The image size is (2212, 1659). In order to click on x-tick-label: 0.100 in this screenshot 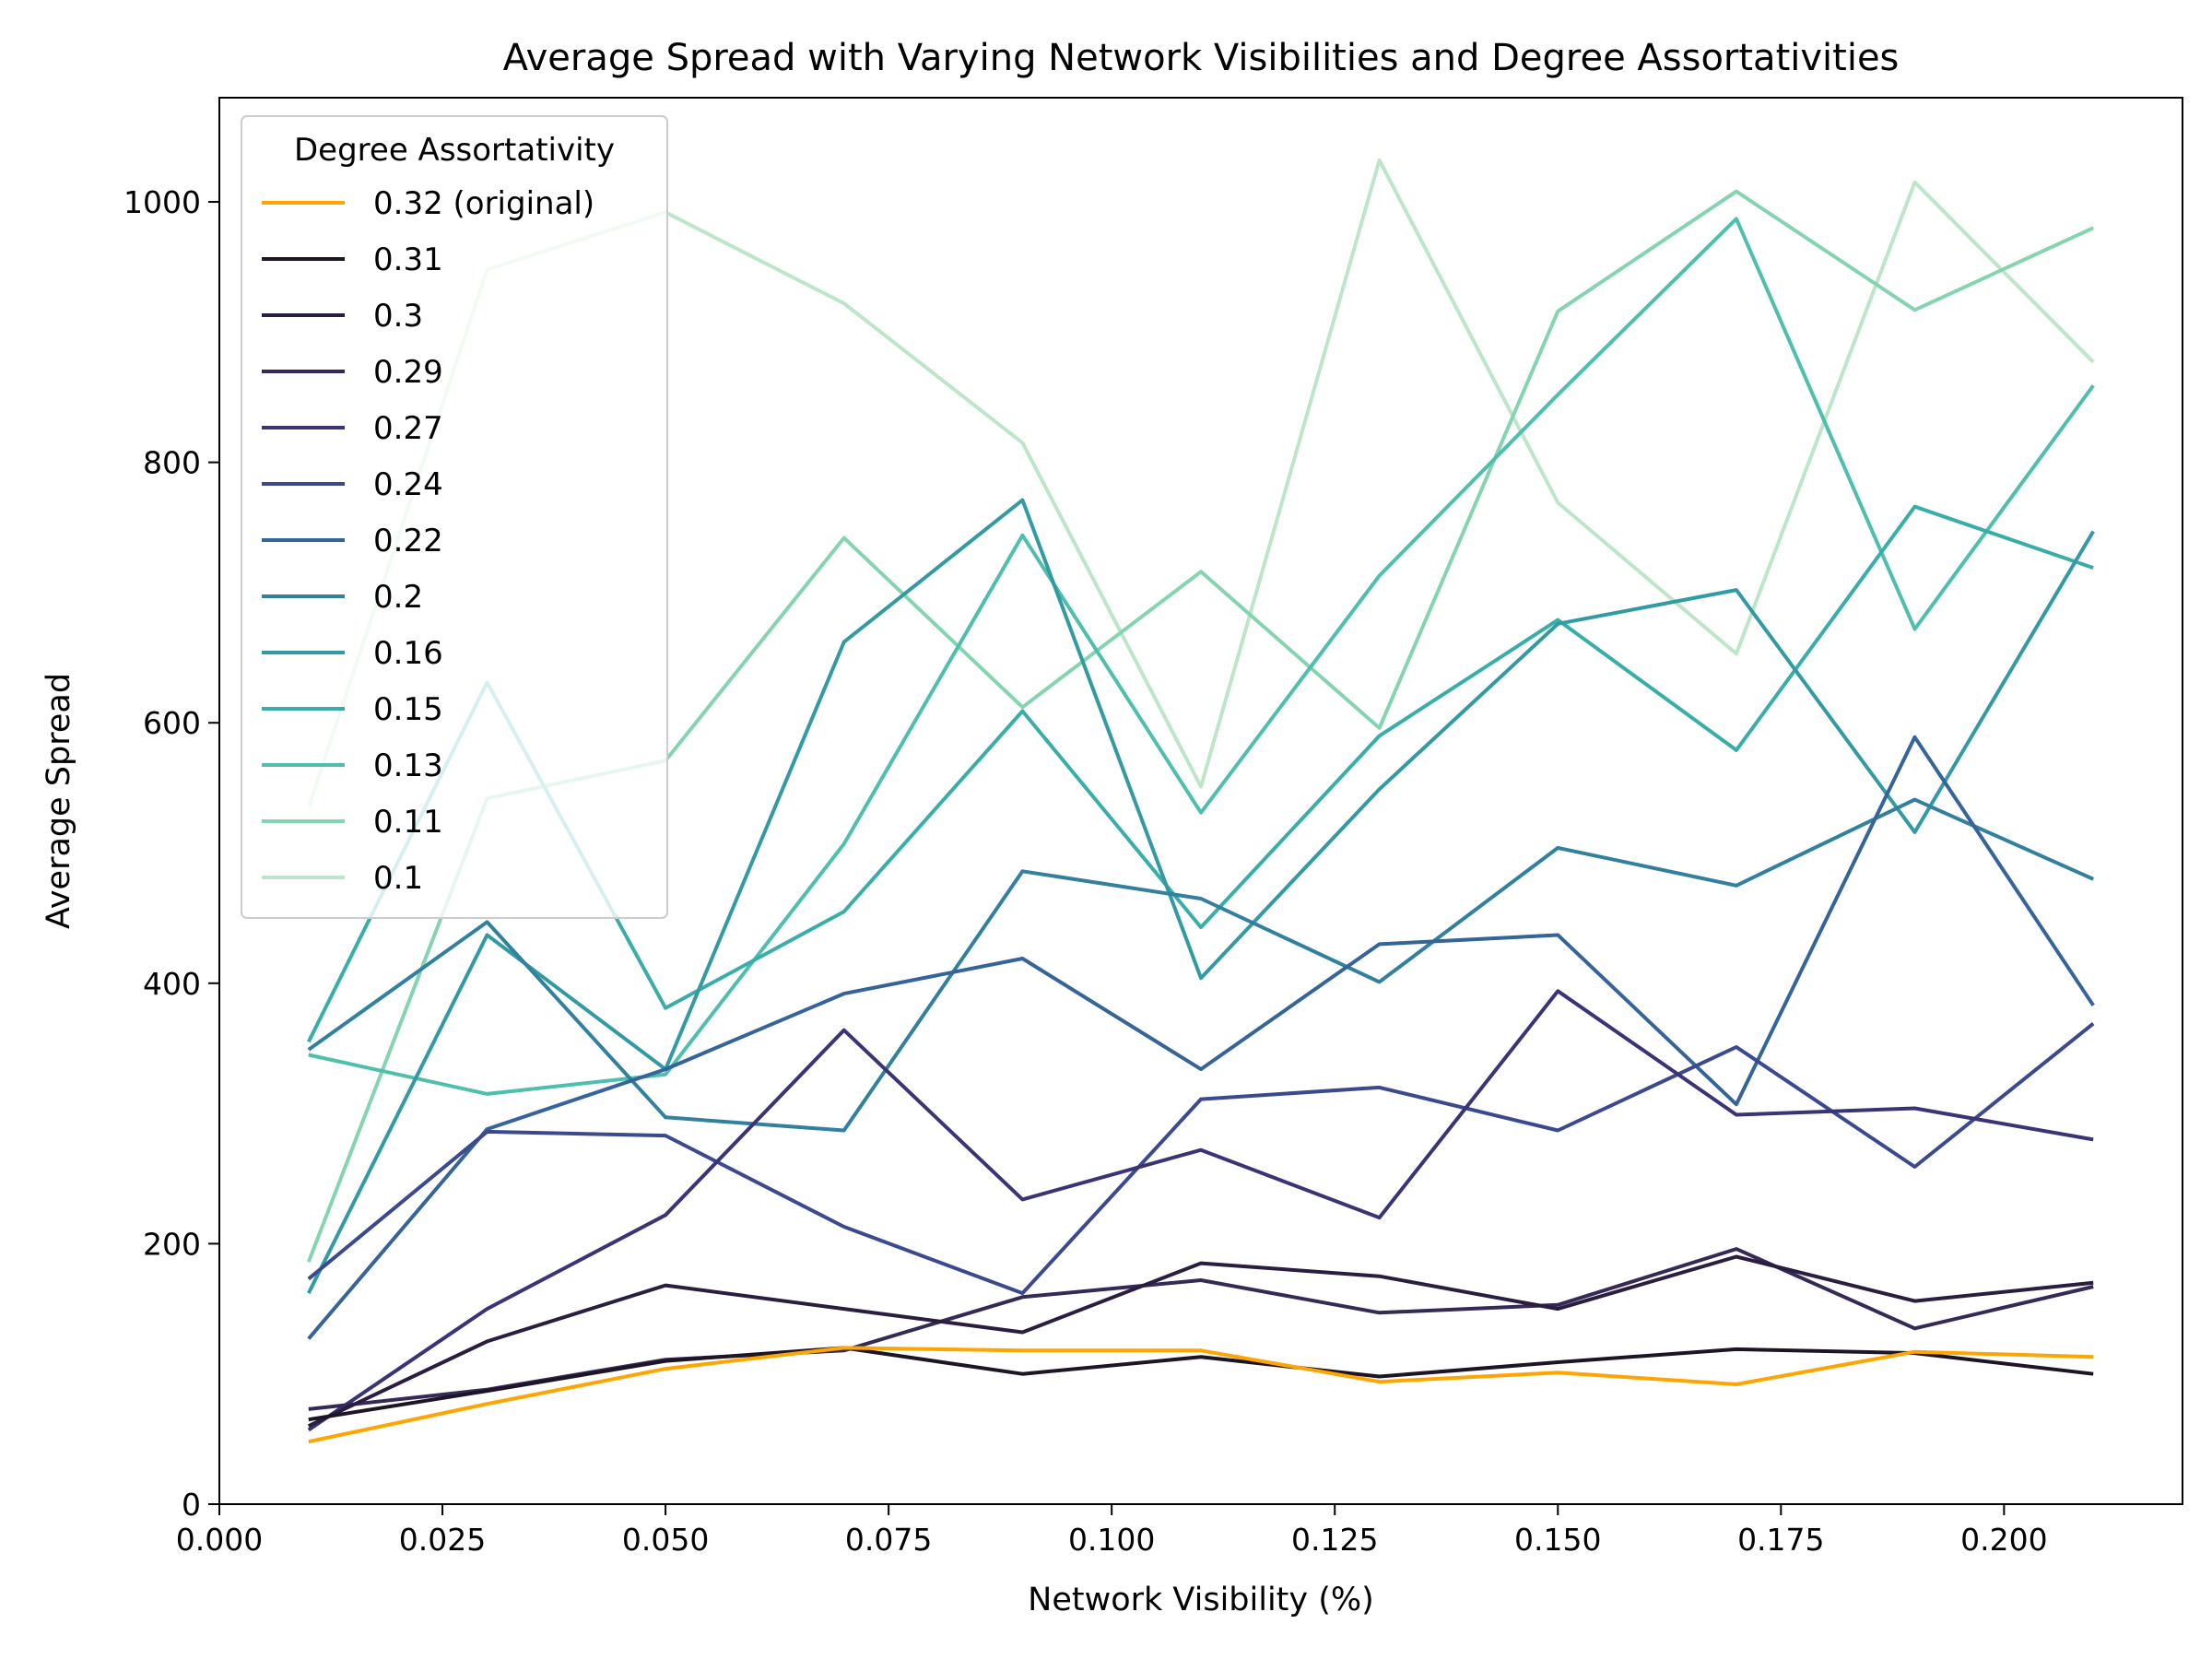, I will do `click(1111, 1540)`.